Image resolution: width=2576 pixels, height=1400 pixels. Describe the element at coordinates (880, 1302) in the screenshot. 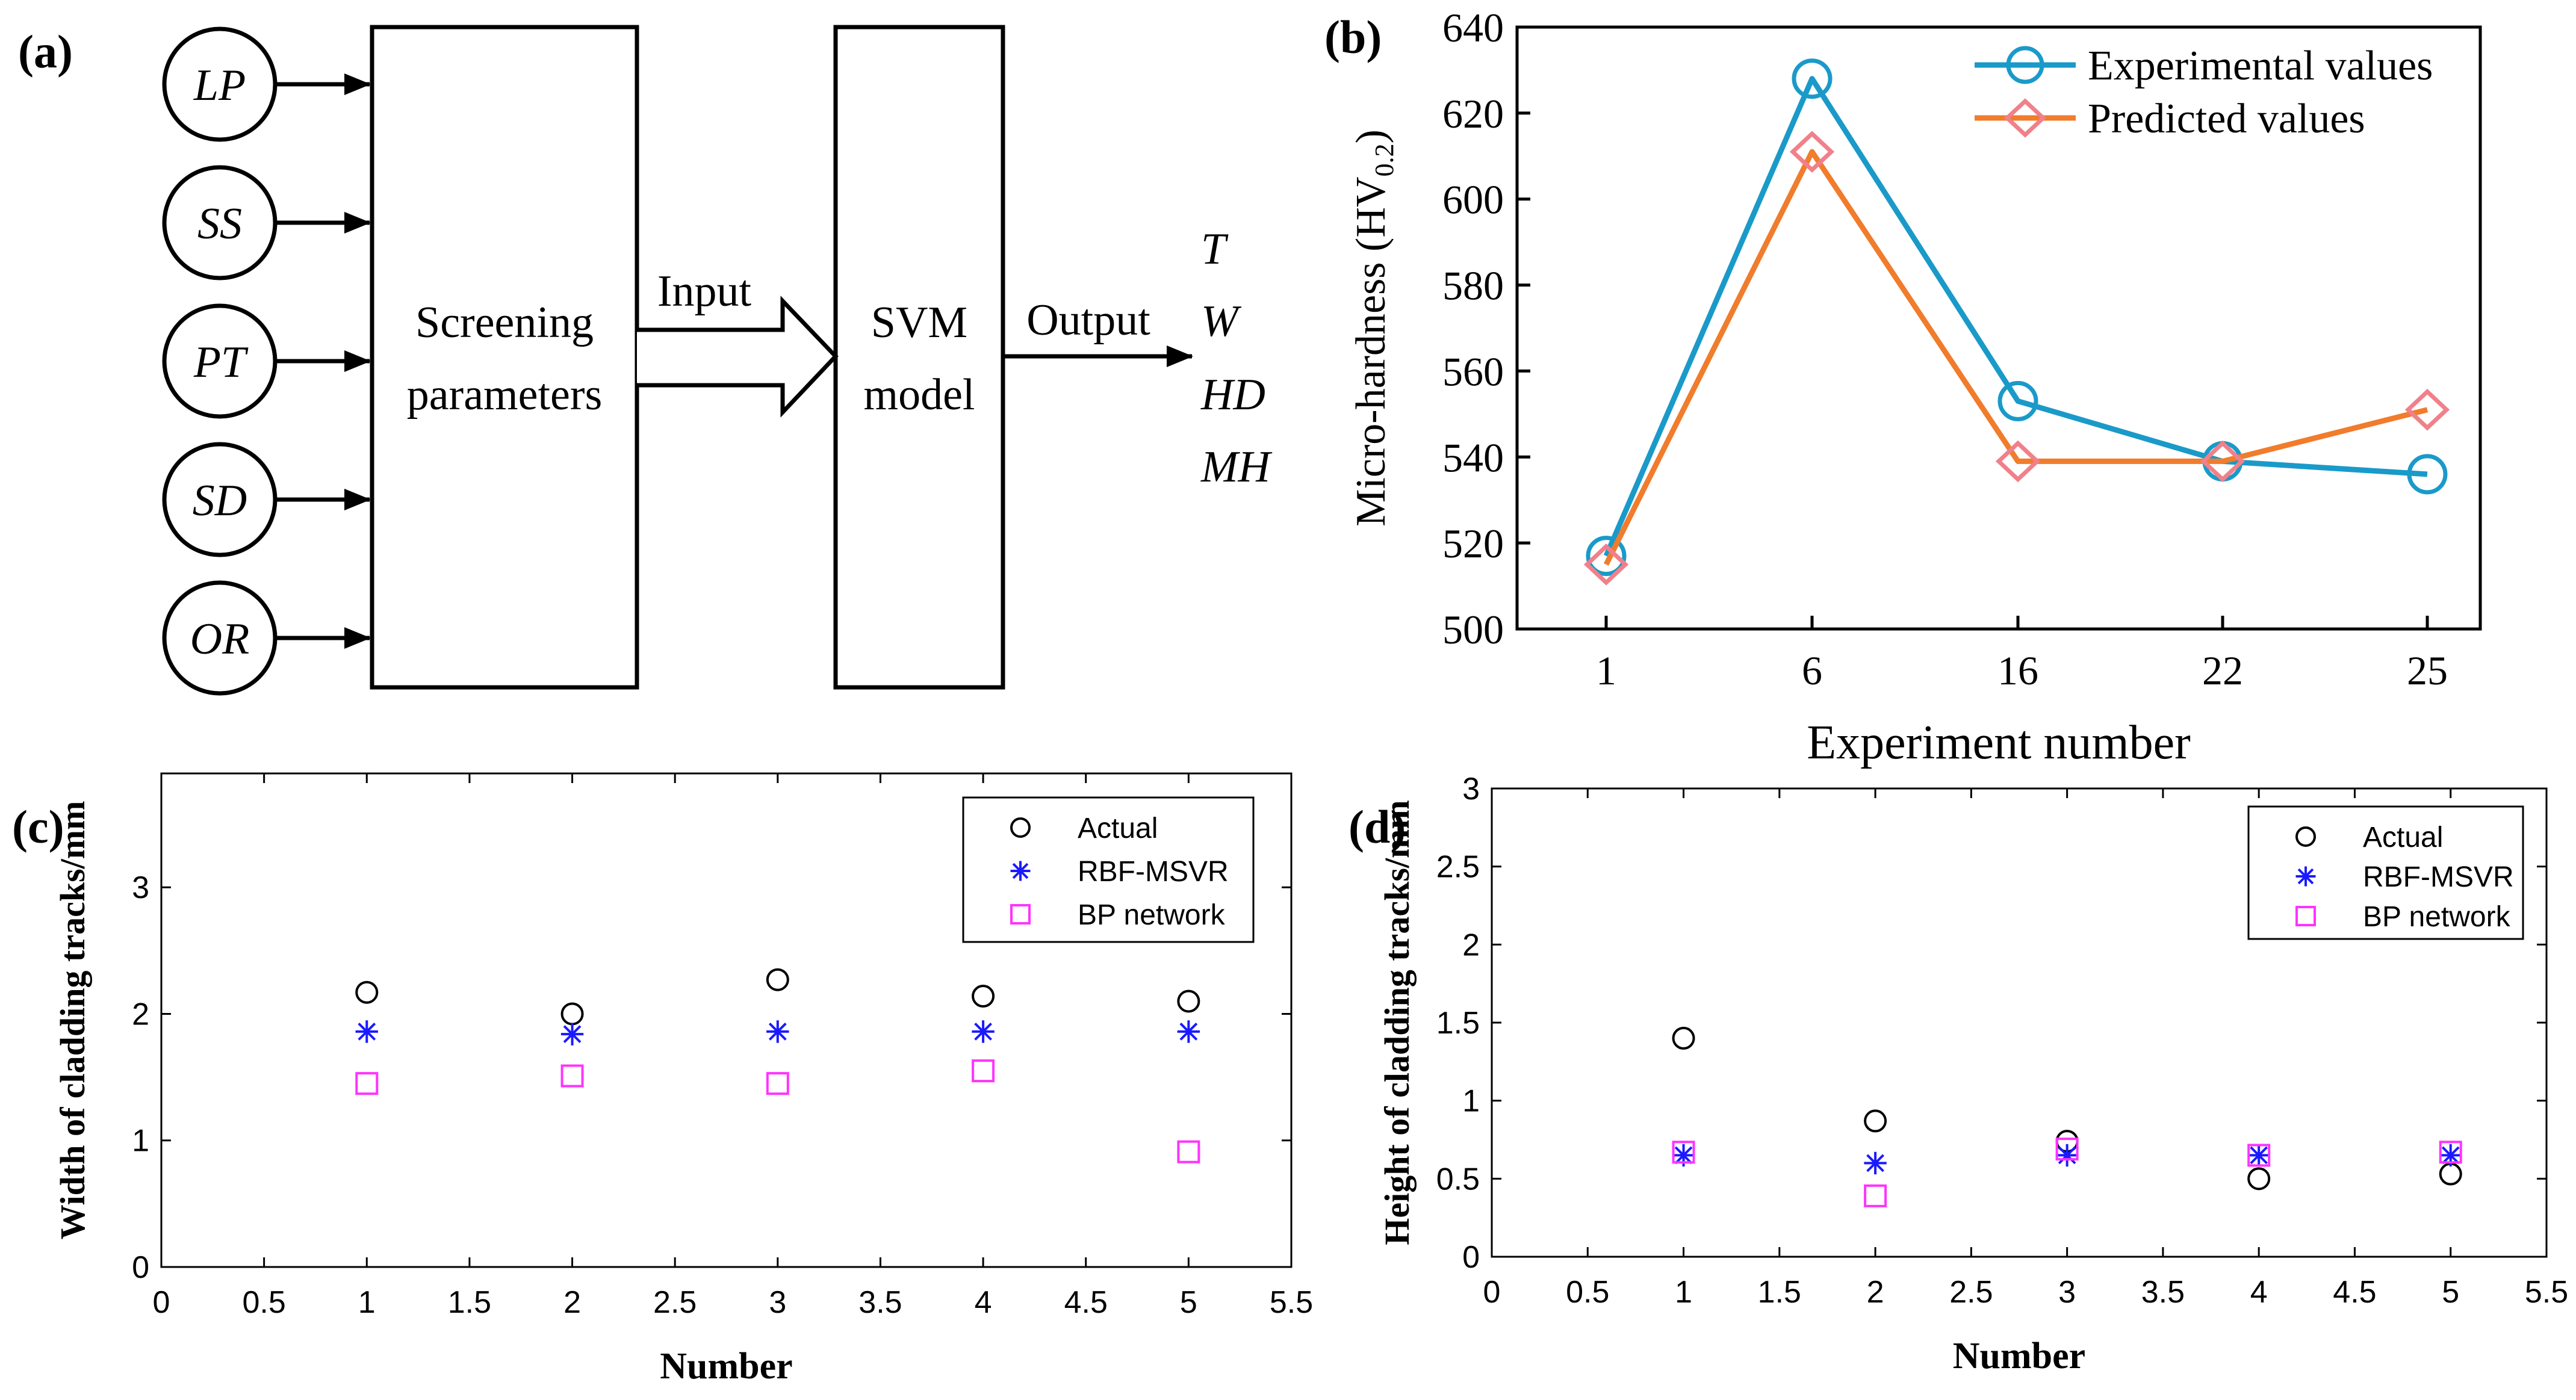

I see `x-tick-label: 3.5` at that location.